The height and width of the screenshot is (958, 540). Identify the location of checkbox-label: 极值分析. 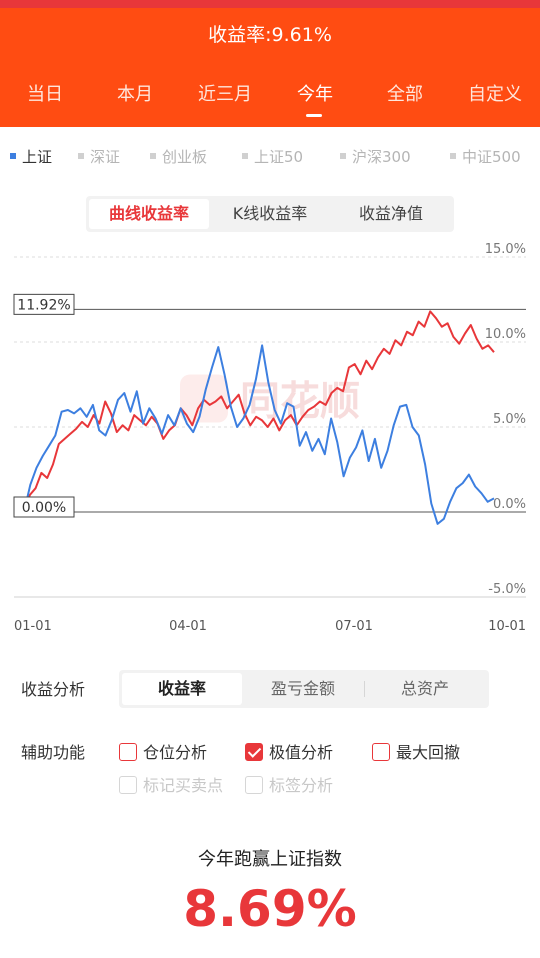
(301, 752).